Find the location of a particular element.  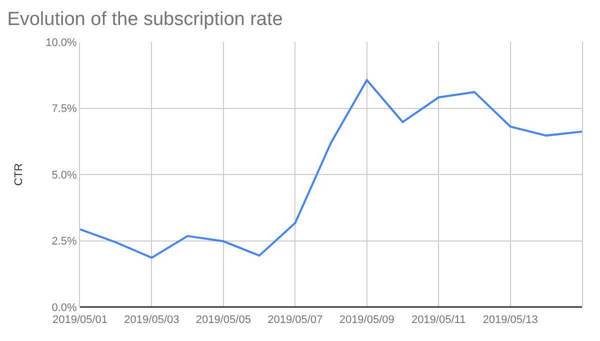

x-tick-label: 2019/05/03 is located at coordinates (152, 320).